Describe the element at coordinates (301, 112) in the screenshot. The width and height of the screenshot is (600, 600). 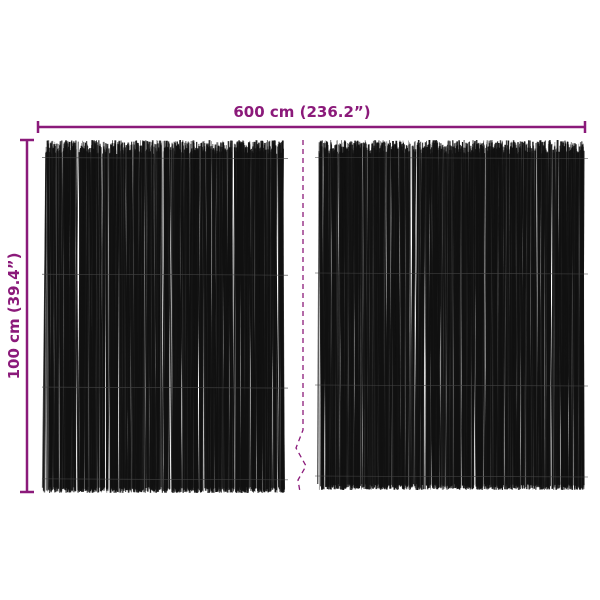
I see `width-label: 600 cm (236.2”)` at that location.